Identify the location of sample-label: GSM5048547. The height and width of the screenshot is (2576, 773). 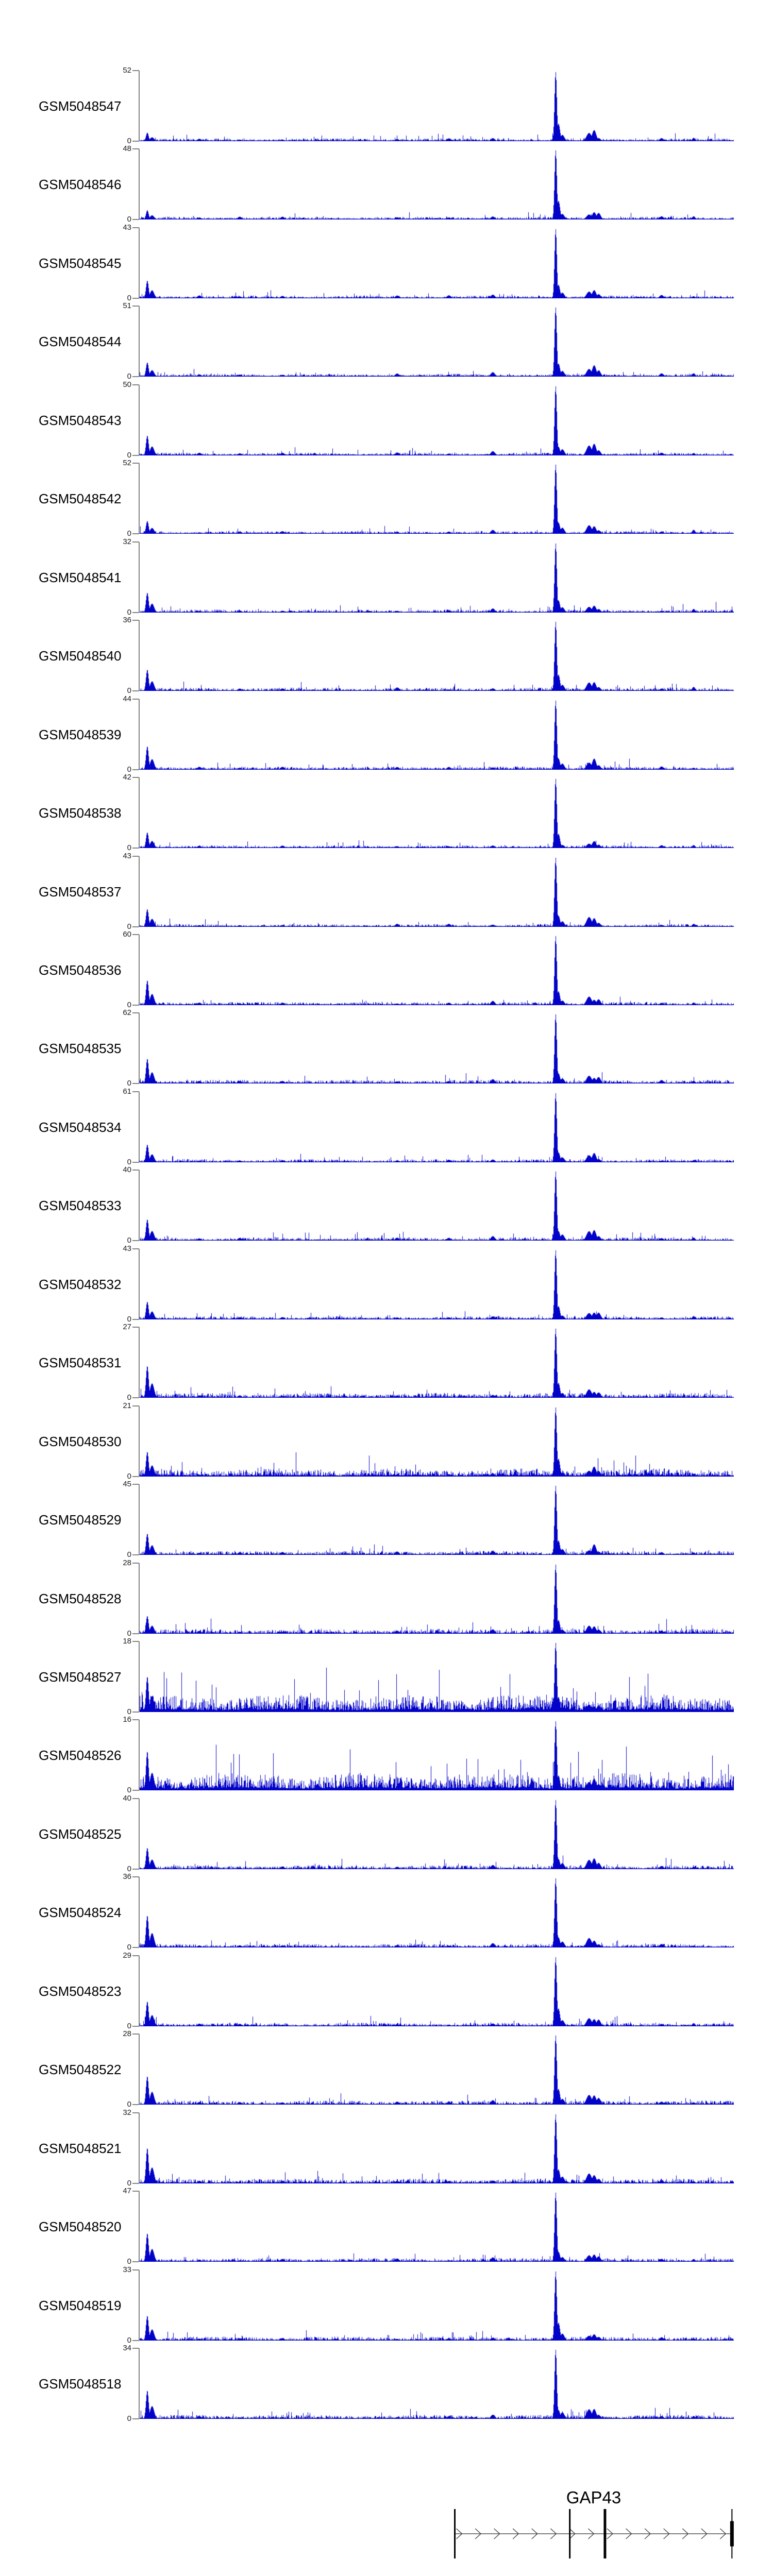
(80, 106).